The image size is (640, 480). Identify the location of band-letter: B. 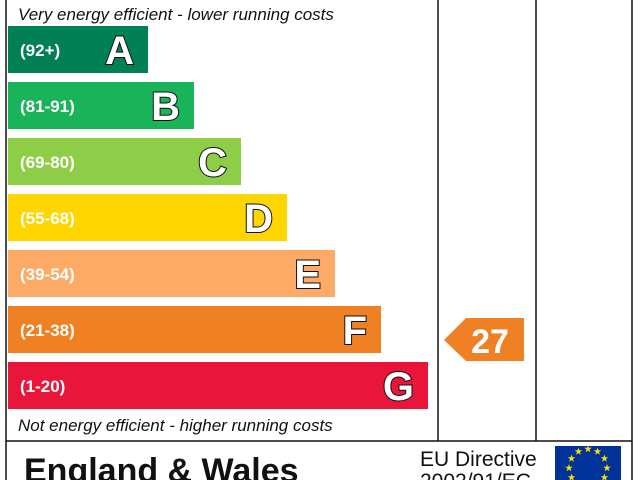
(165, 107).